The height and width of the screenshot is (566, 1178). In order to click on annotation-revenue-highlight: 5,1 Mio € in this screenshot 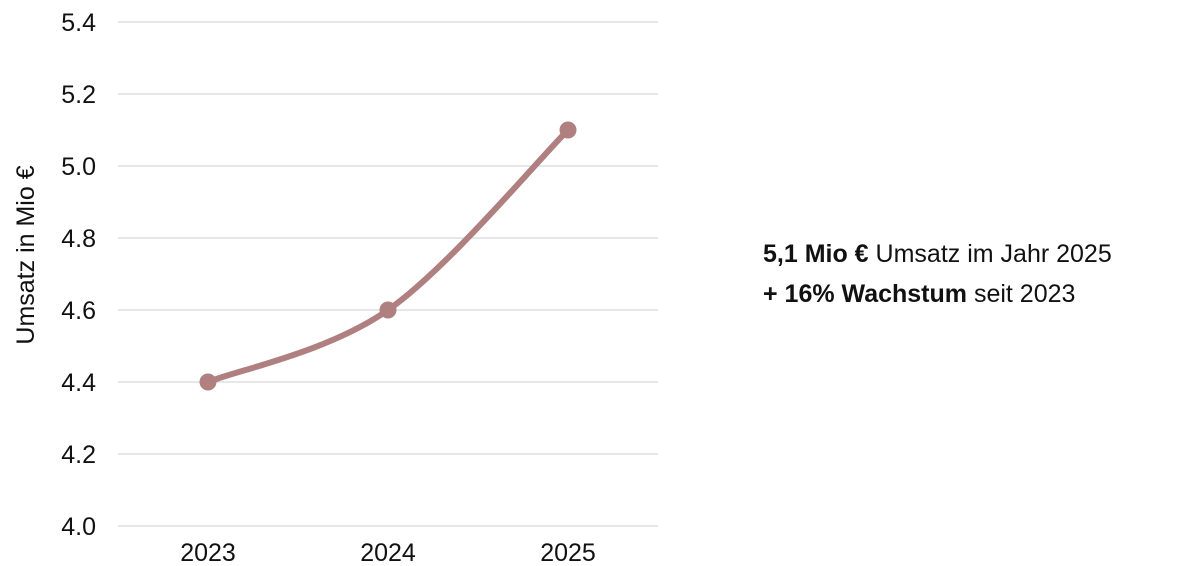, I will do `click(816, 254)`.